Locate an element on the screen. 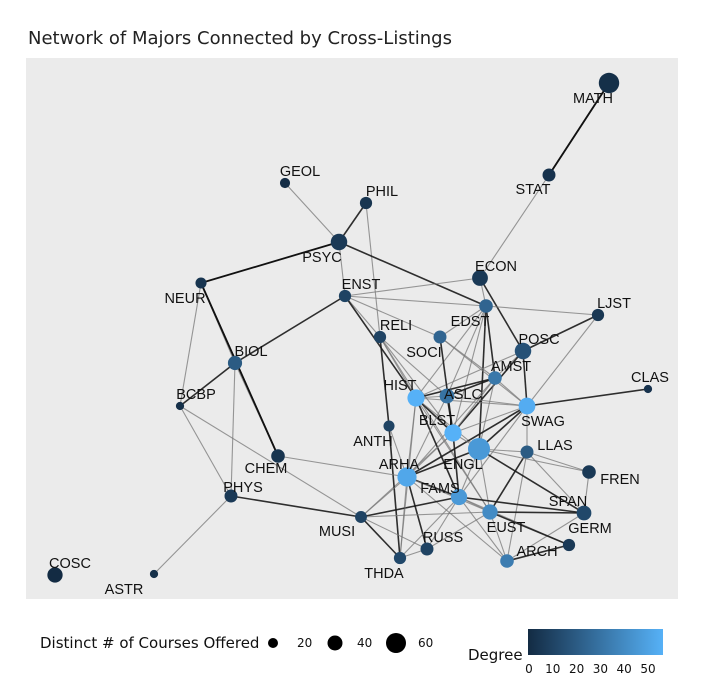 The height and width of the screenshot is (691, 703). node-chem is located at coordinates (278, 456).